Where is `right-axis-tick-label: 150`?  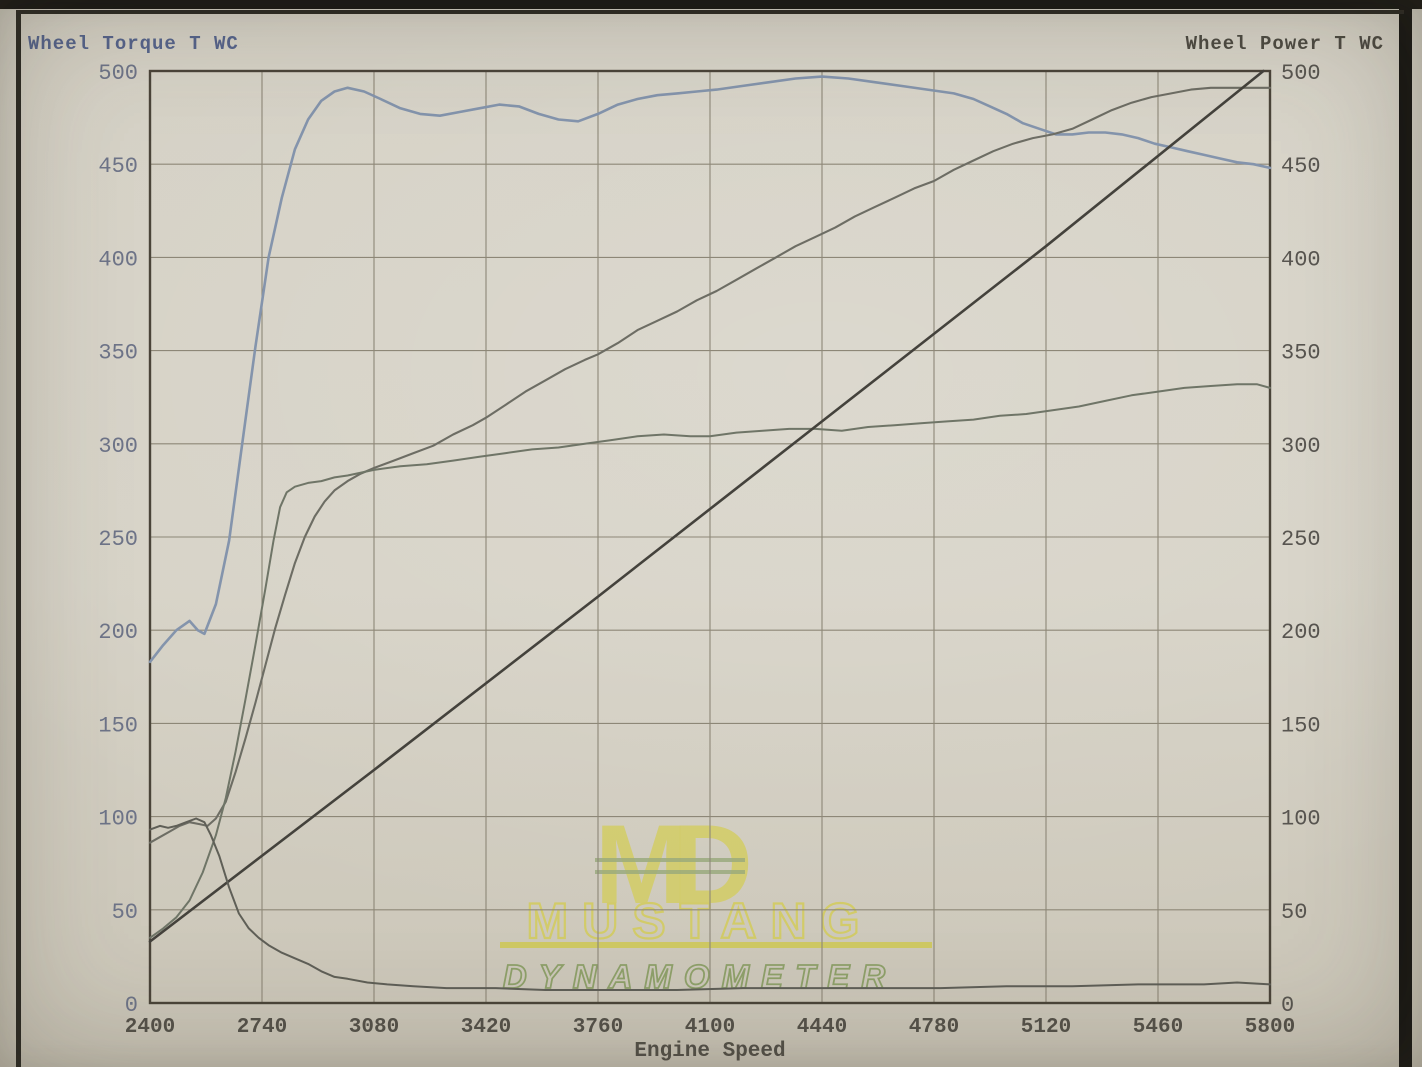 right-axis-tick-label: 150 is located at coordinates (1301, 725).